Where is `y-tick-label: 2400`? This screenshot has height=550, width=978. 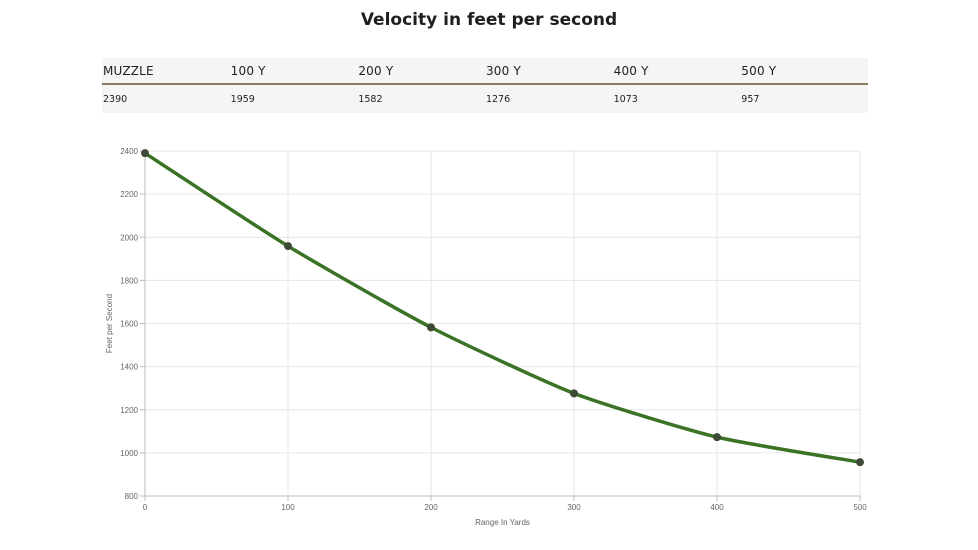 y-tick-label: 2400 is located at coordinates (129, 151).